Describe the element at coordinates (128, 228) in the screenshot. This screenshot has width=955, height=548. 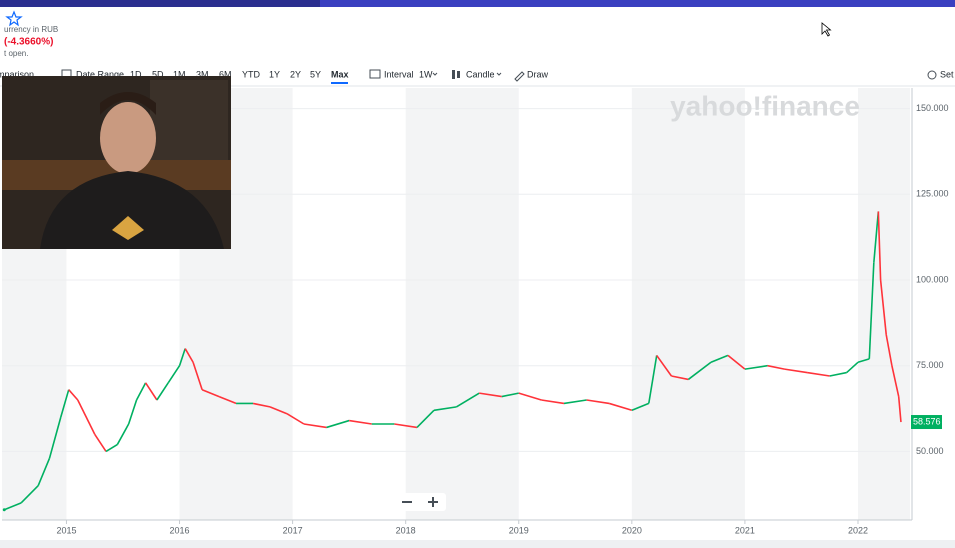
I see `shirt-print` at that location.